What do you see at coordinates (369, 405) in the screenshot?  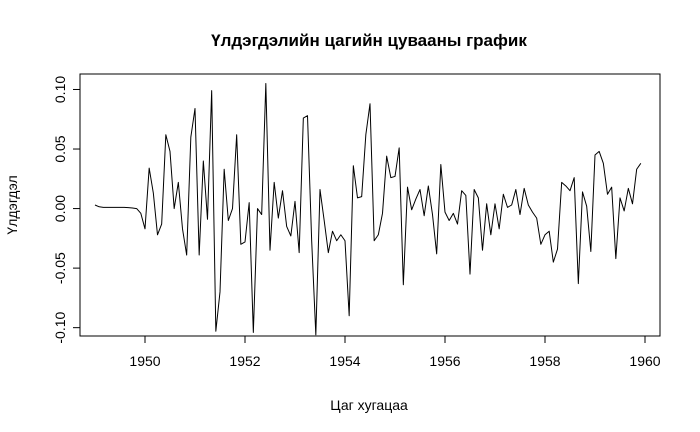 I see `x-axis-label: Цаг хугацаа` at bounding box center [369, 405].